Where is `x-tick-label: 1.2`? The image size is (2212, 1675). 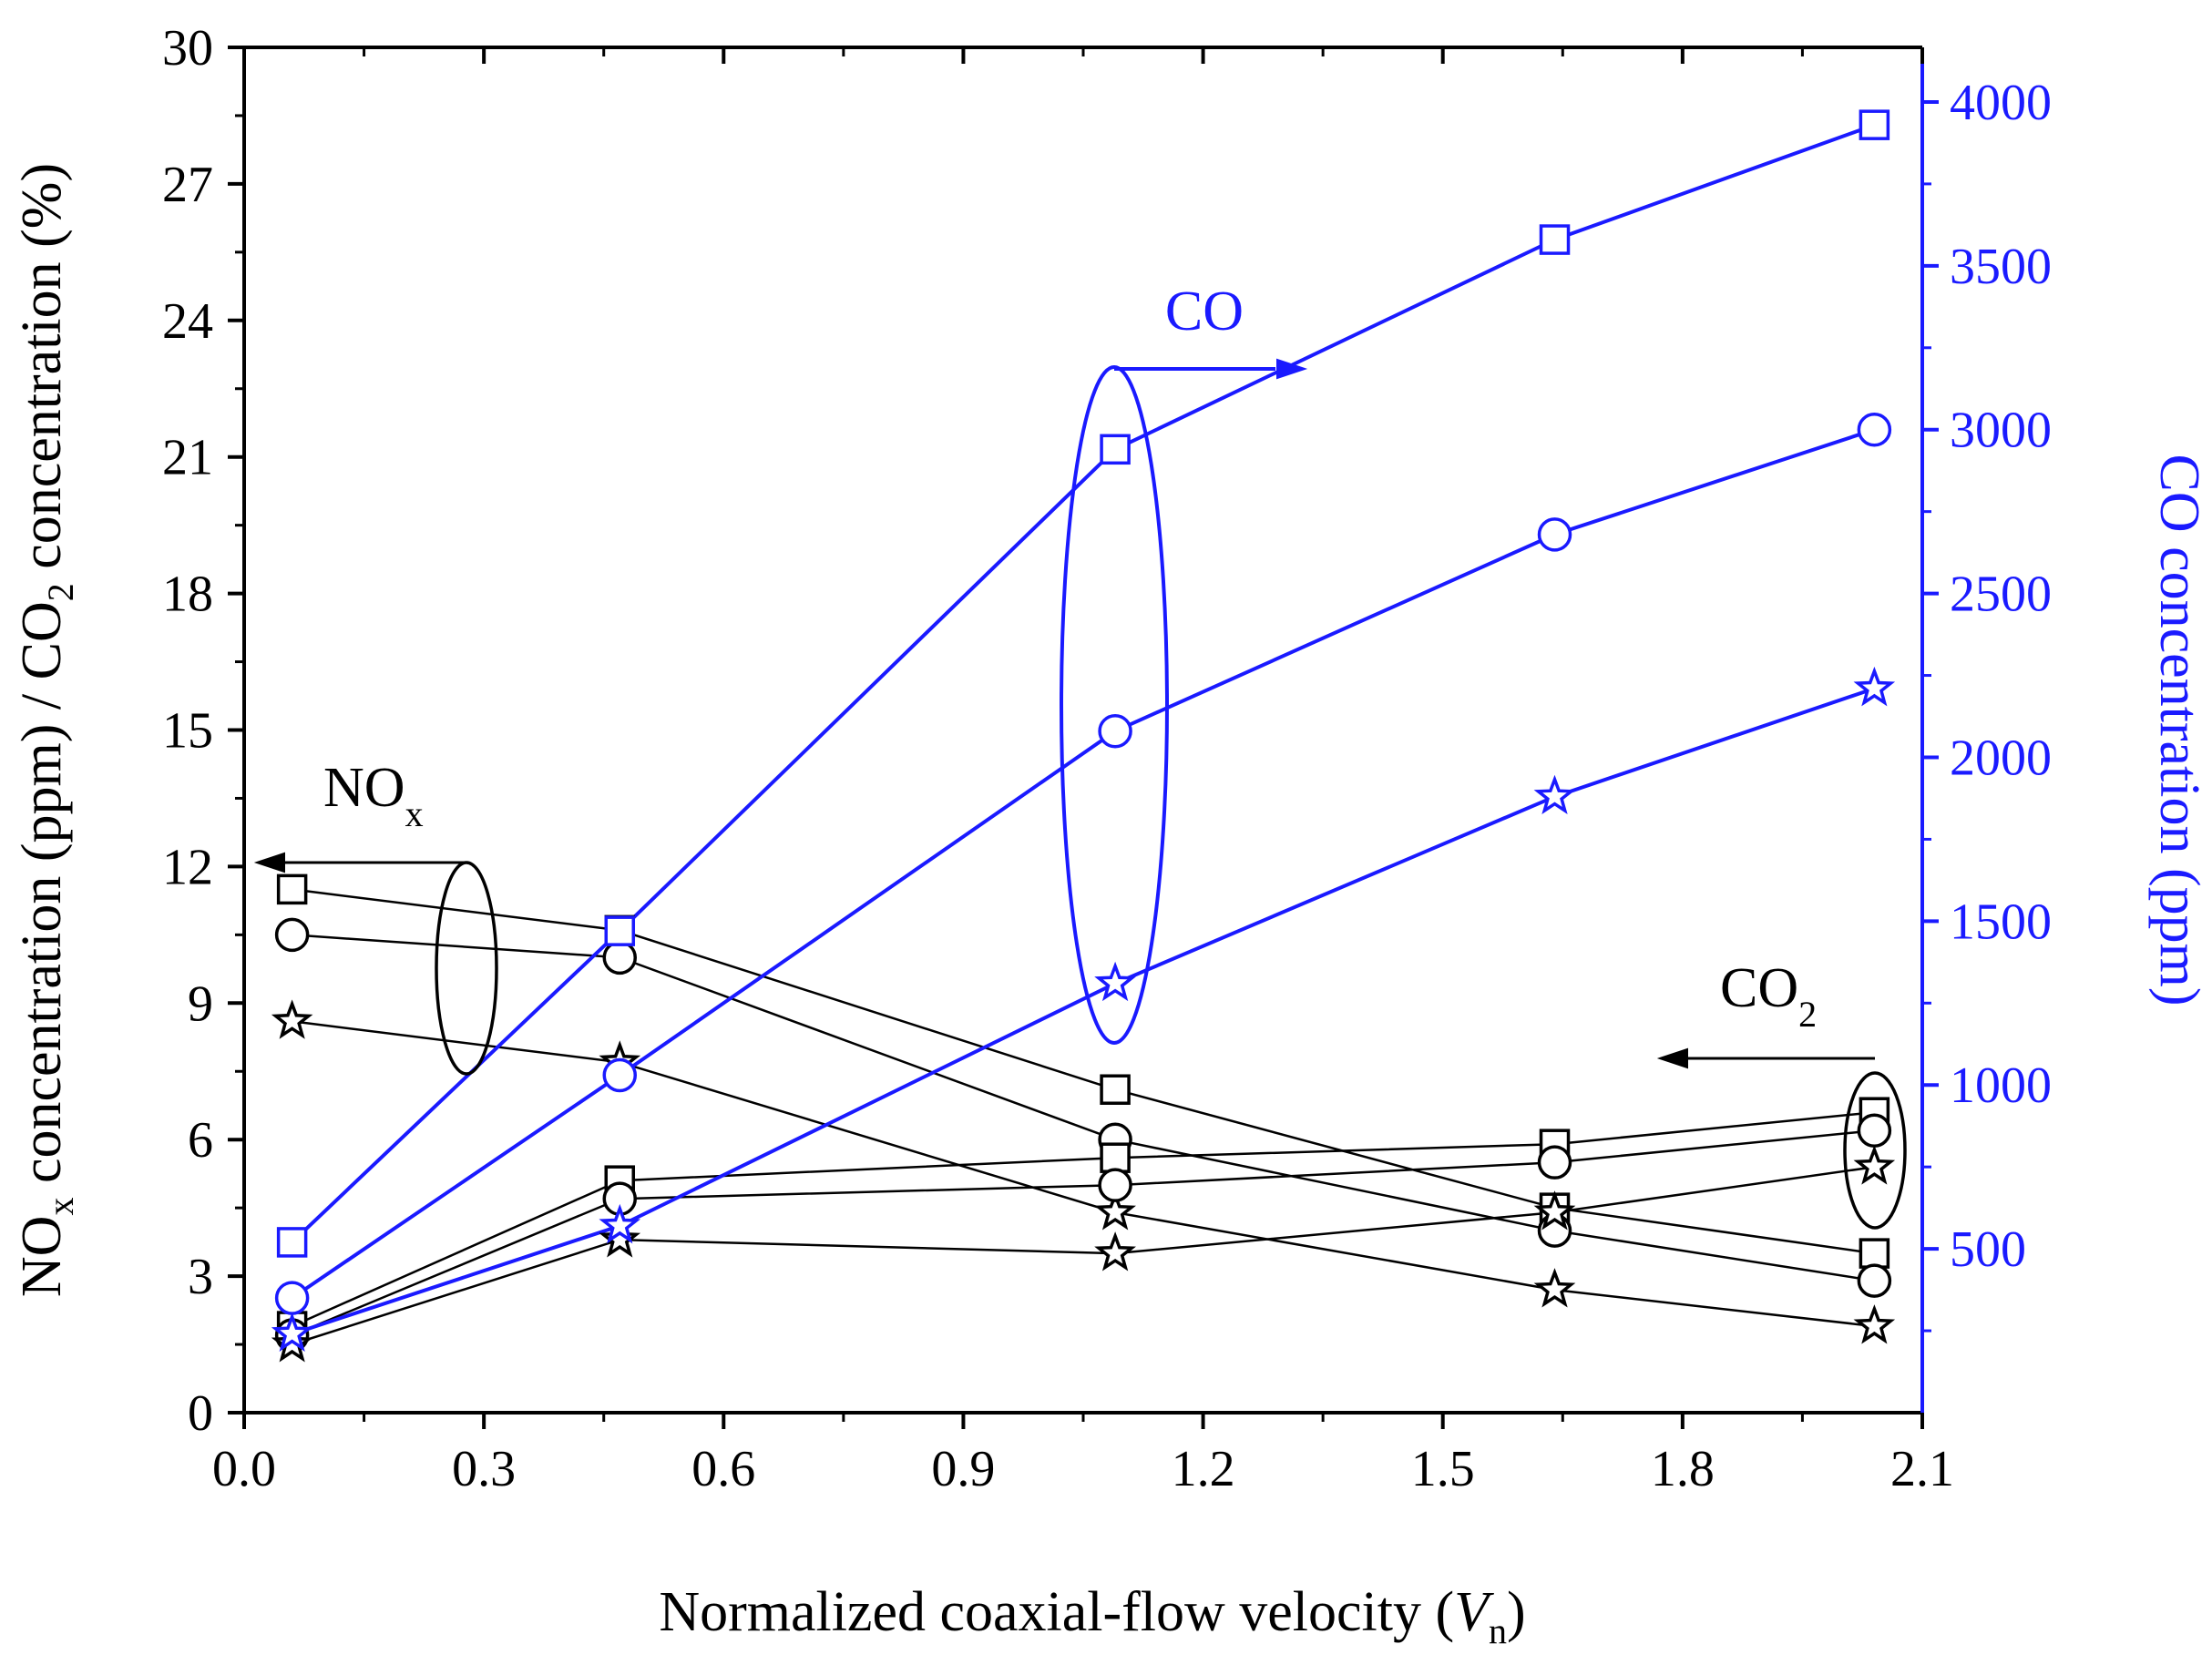
x-tick-label: 1.2 is located at coordinates (1203, 1469).